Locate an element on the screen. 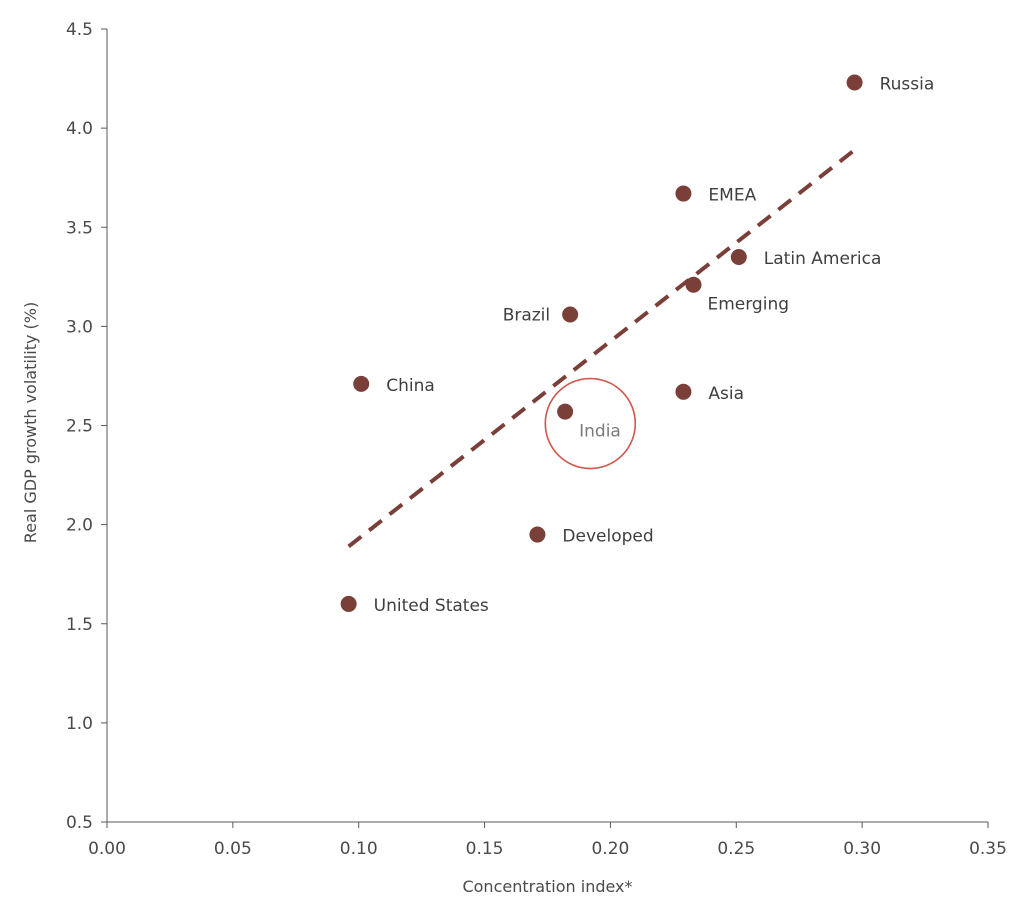  point-label-brazil: Brazil is located at coordinates (526, 315).